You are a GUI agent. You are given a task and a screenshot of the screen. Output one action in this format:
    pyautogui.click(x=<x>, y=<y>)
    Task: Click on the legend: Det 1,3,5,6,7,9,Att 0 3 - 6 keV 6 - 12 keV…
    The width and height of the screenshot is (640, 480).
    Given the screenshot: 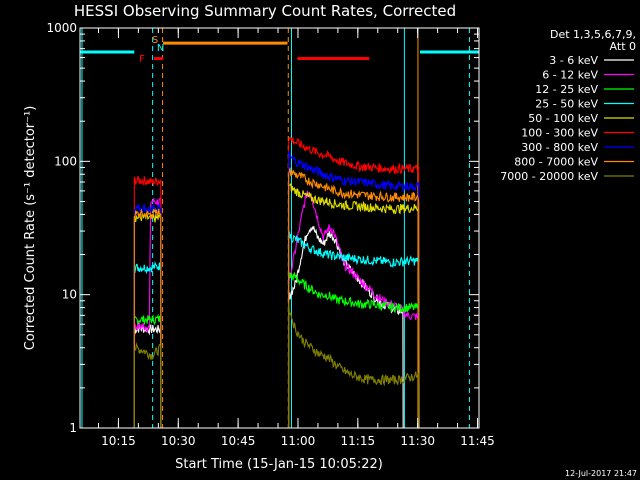 What is the action you would take?
    pyautogui.click(x=568, y=105)
    